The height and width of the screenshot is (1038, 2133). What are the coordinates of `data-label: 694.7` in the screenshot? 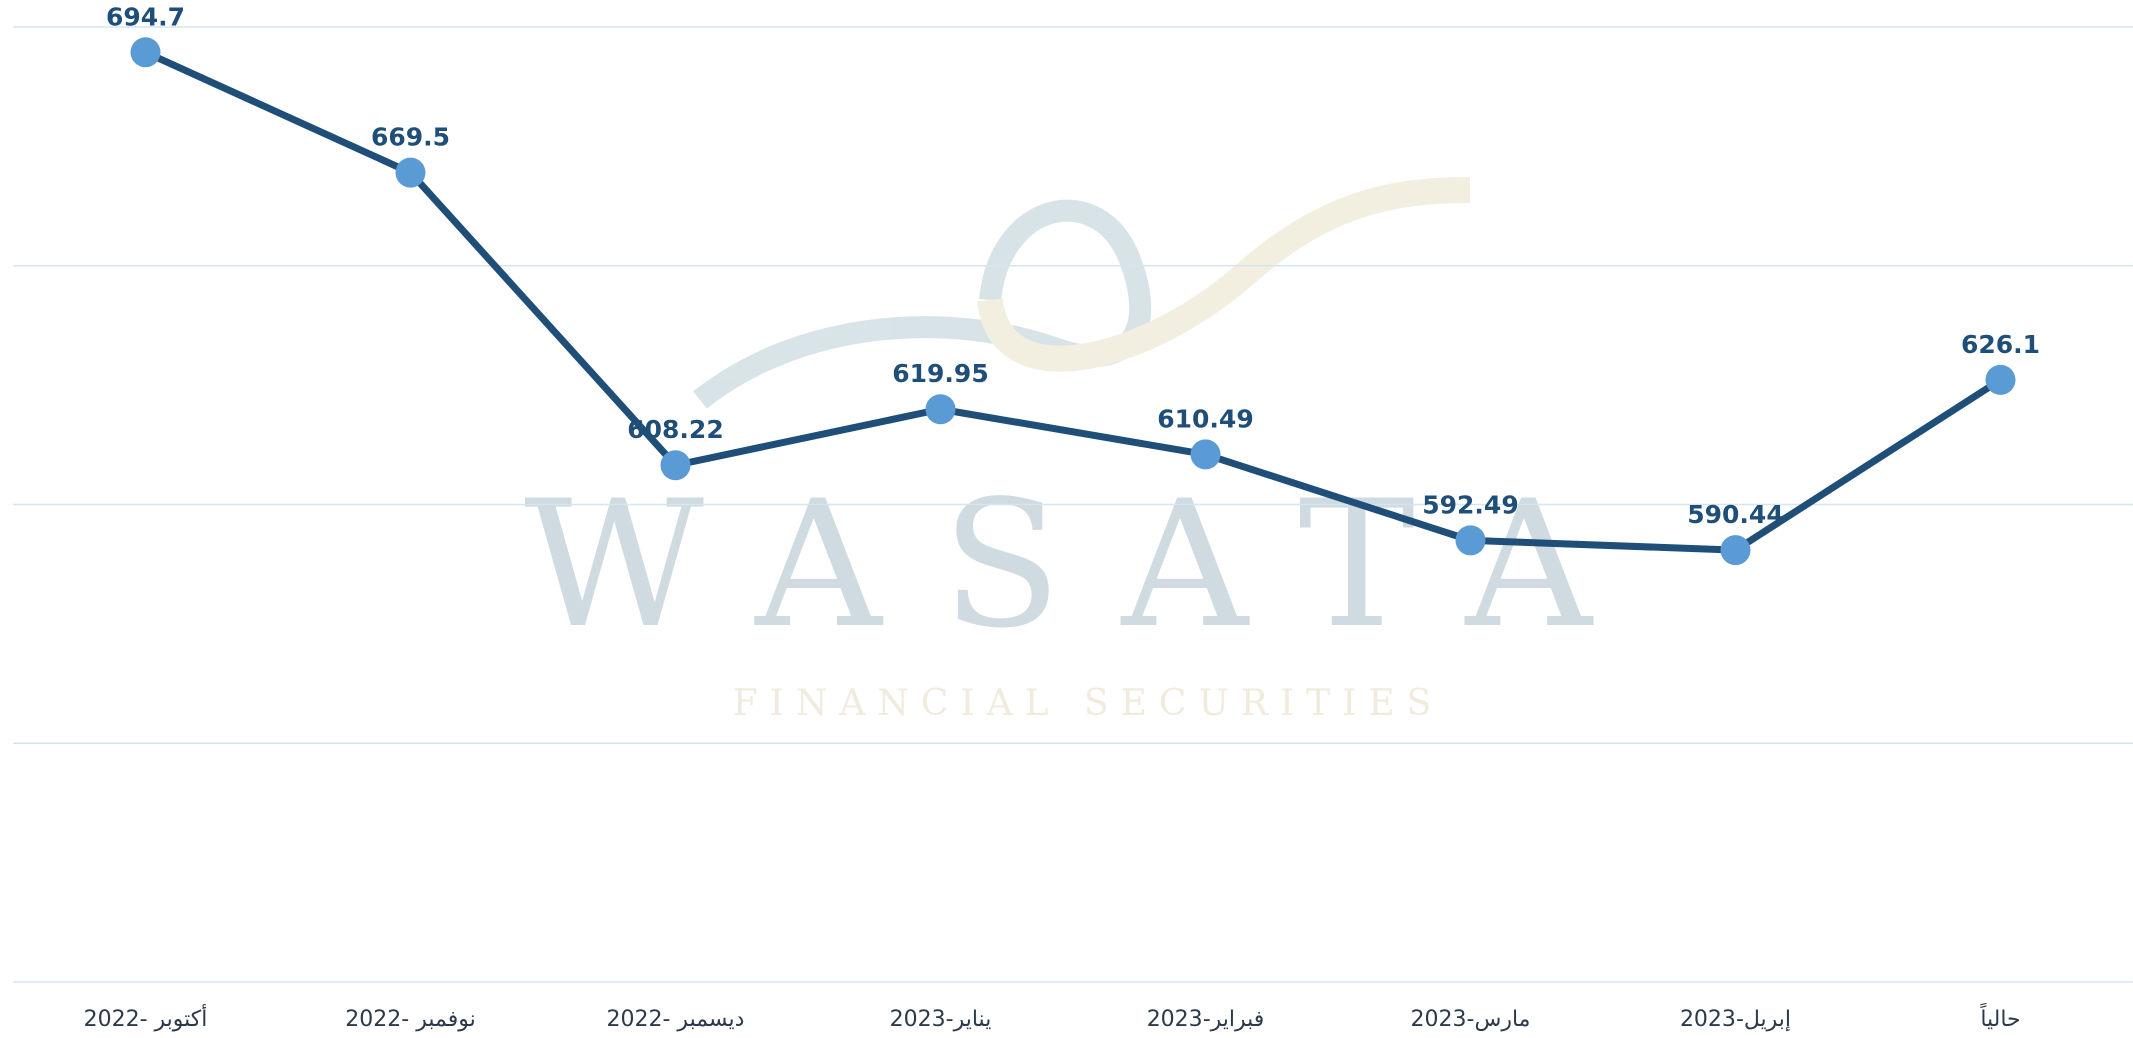 It's located at (145, 16).